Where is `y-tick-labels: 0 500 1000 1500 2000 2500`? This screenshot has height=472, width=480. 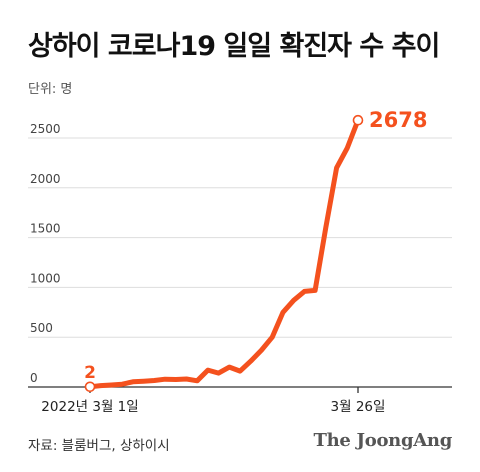
y-tick-labels: 0 500 1000 1500 2000 2500 is located at coordinates (45, 253).